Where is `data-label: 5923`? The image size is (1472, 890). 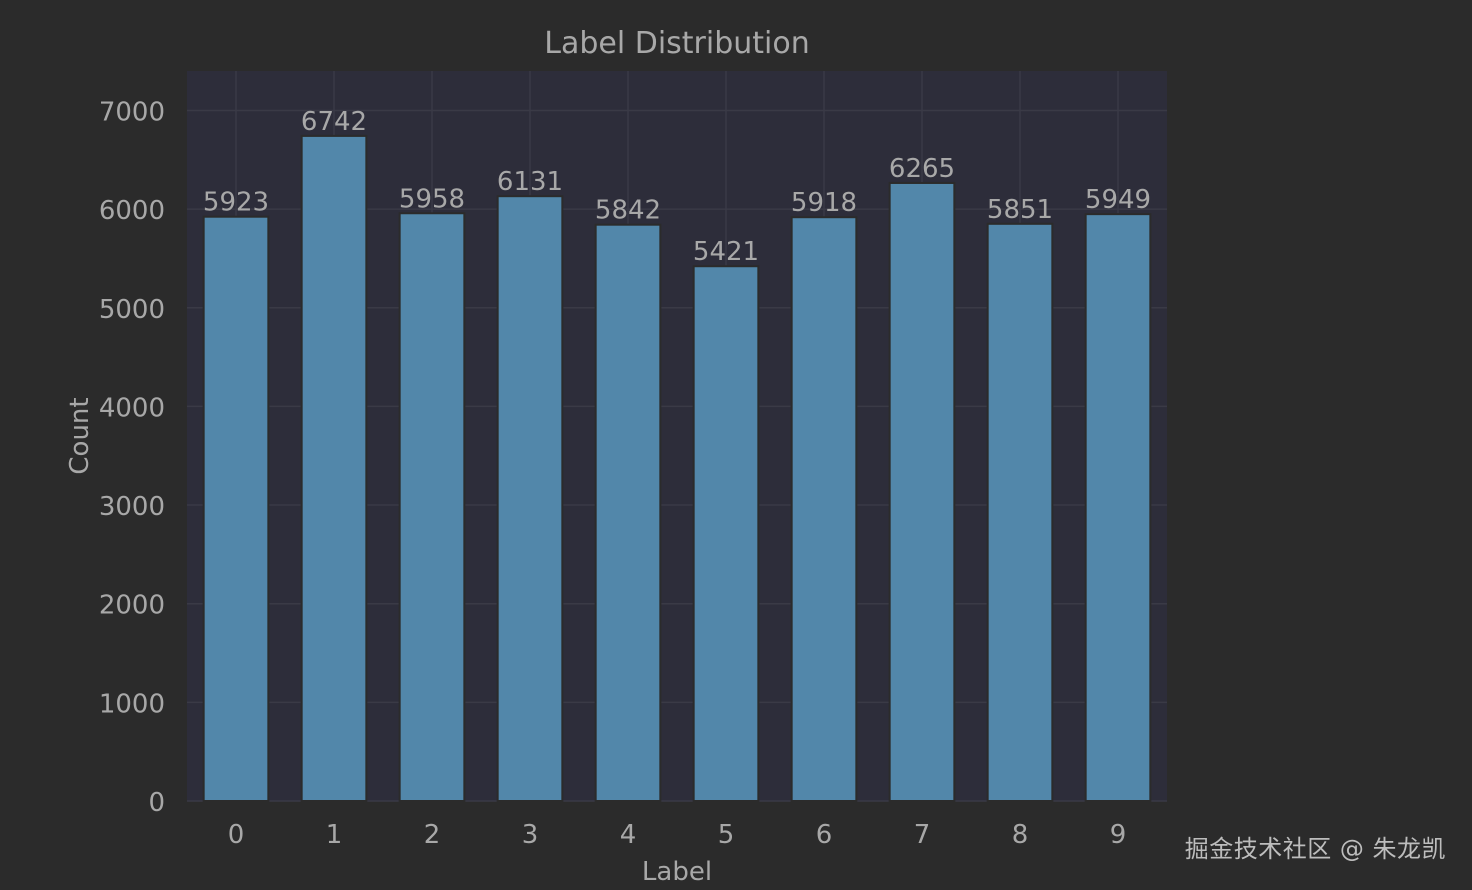
data-label: 5923 is located at coordinates (236, 203).